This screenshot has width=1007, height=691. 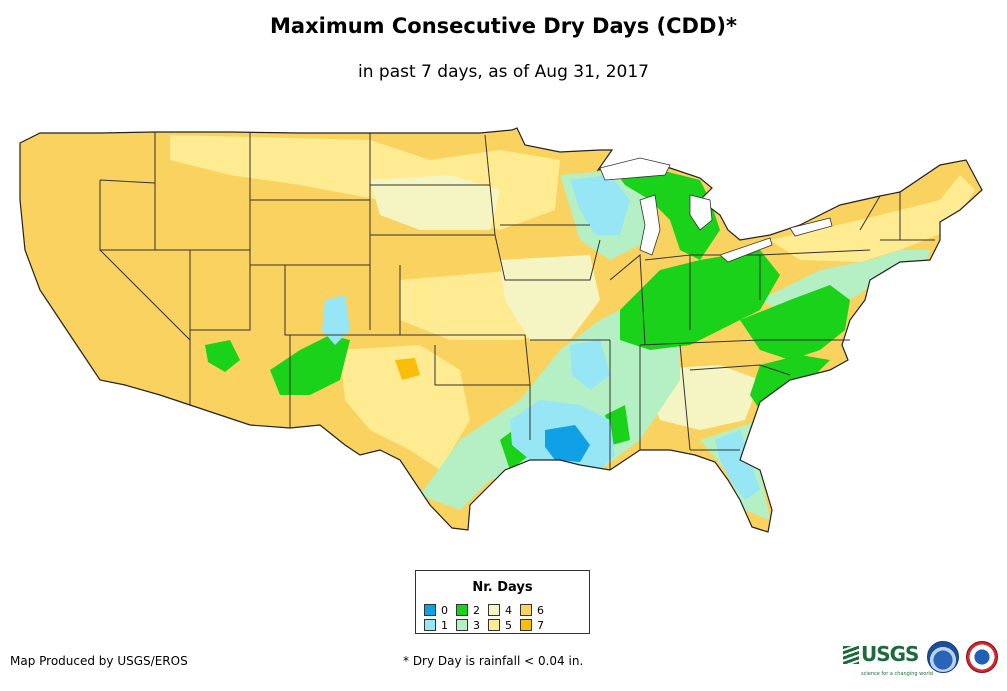 I want to click on legend-label: 2, so click(x=476, y=610).